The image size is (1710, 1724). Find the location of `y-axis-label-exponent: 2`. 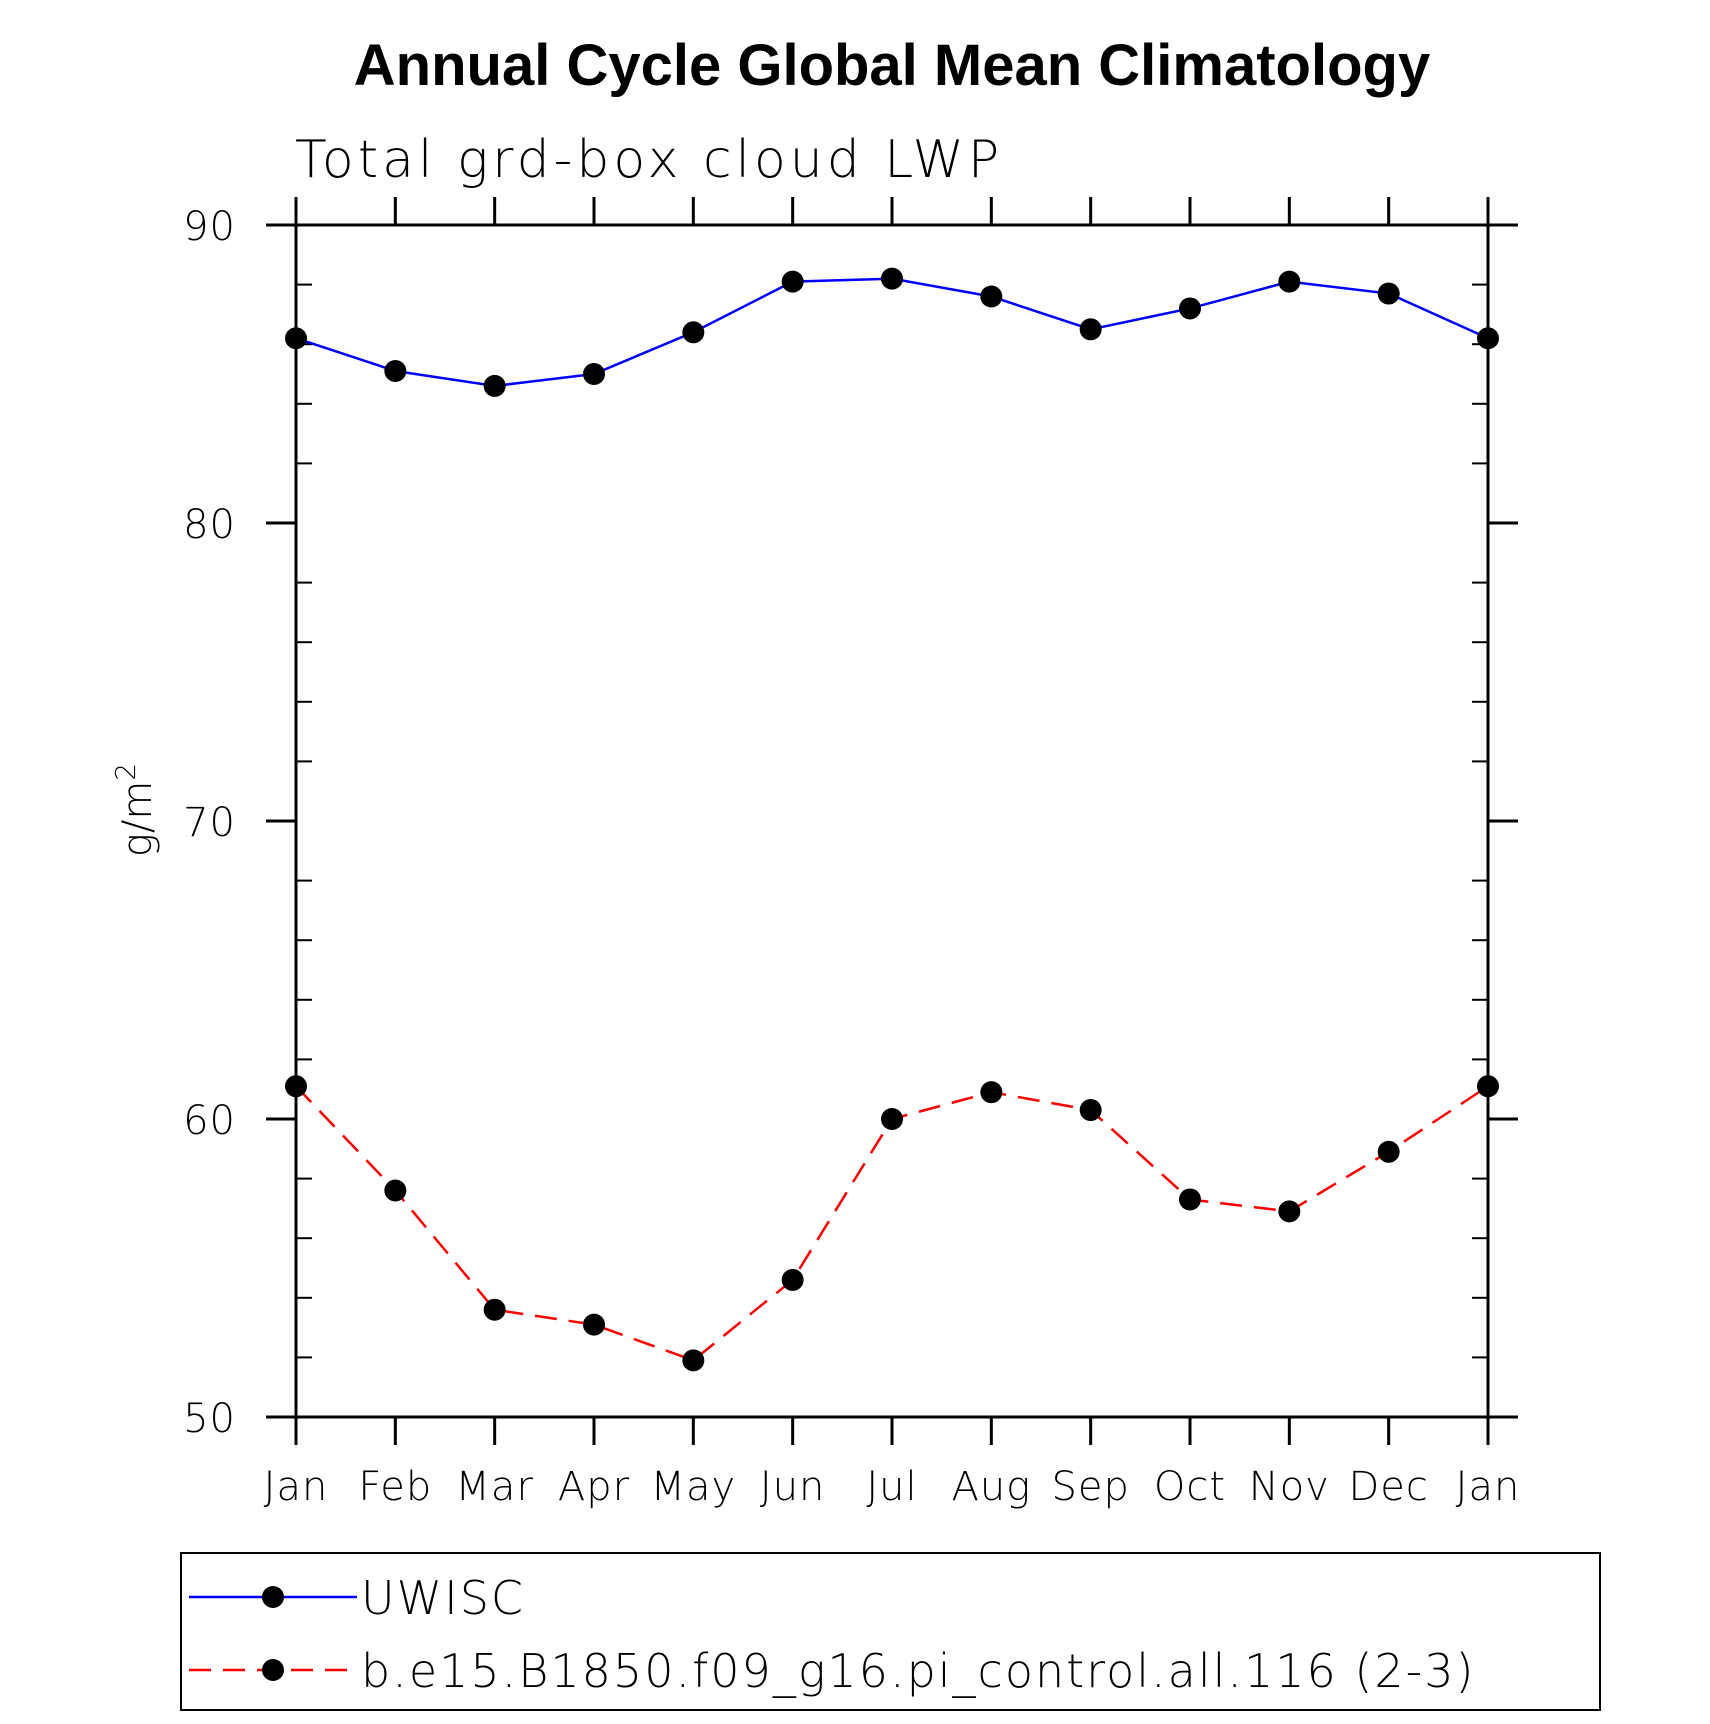

y-axis-label-exponent: 2 is located at coordinates (125, 772).